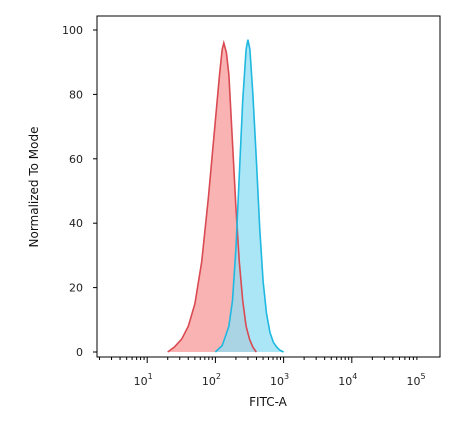 Image resolution: width=468 pixels, height=436 pixels. I want to click on y-tick-label: 60, so click(76, 159).